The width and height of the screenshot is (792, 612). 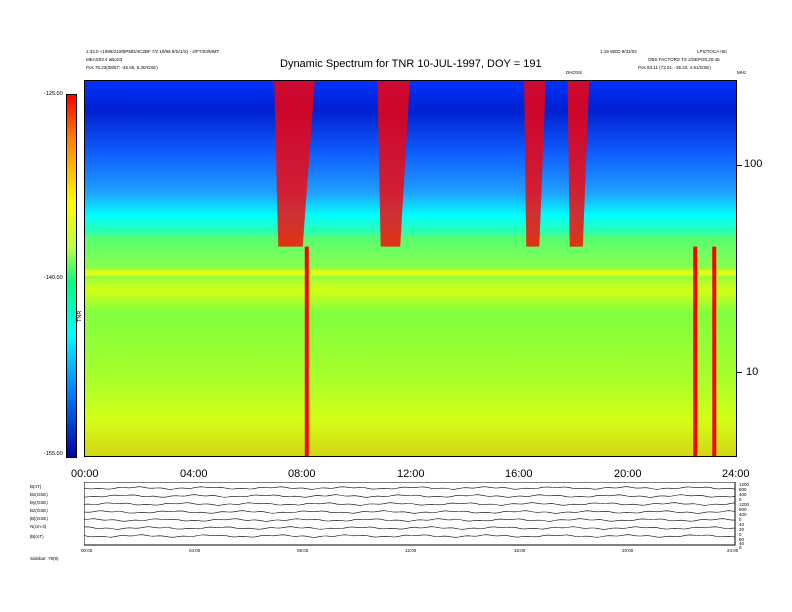 I want to click on y-tick-100: 100, so click(x=753, y=164).